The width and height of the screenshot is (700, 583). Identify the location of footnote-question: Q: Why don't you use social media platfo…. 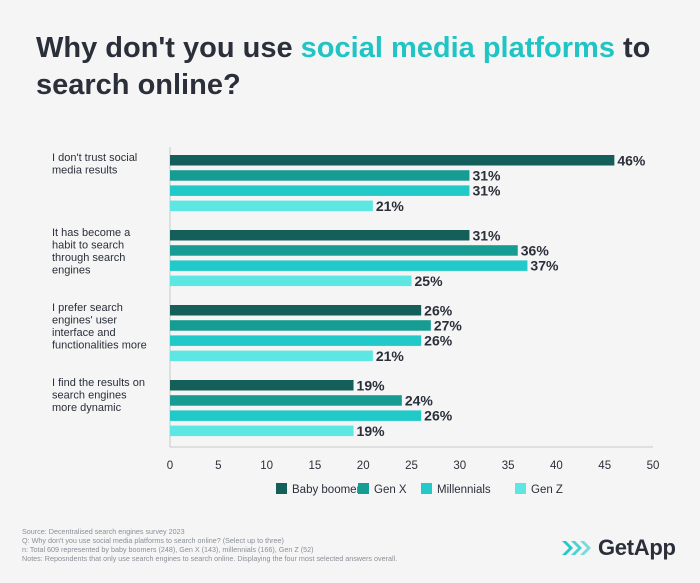
(153, 540).